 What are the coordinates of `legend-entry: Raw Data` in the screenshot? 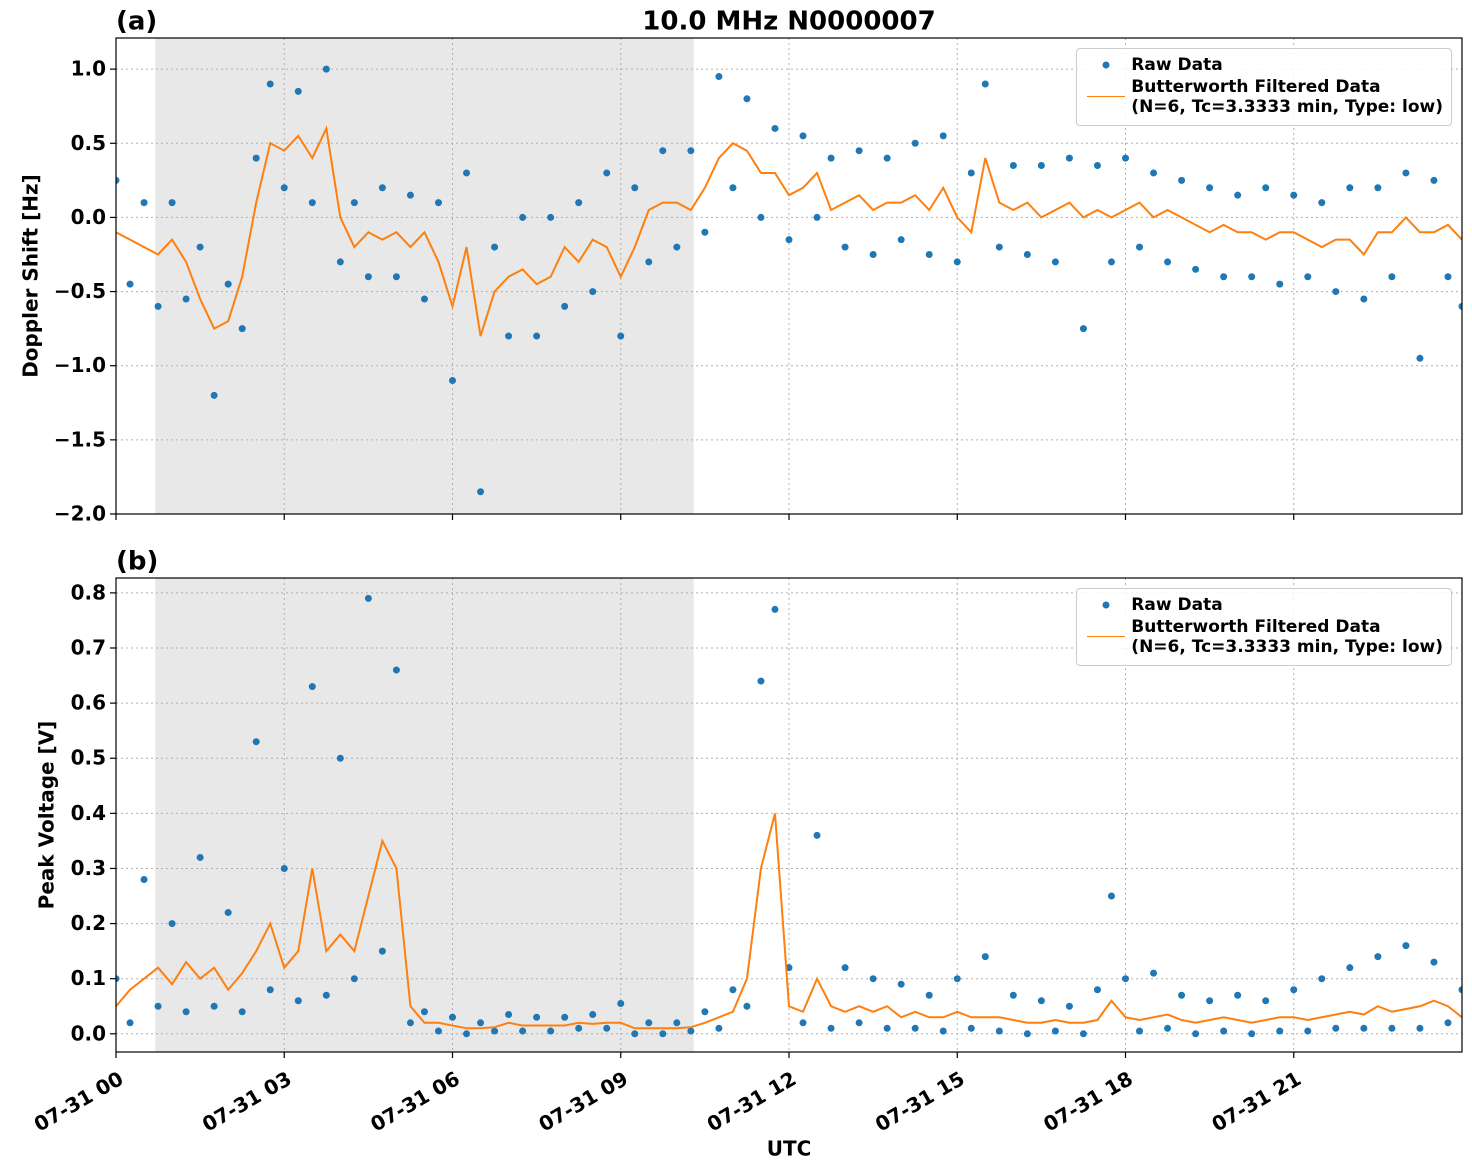 It's located at (1262, 605).